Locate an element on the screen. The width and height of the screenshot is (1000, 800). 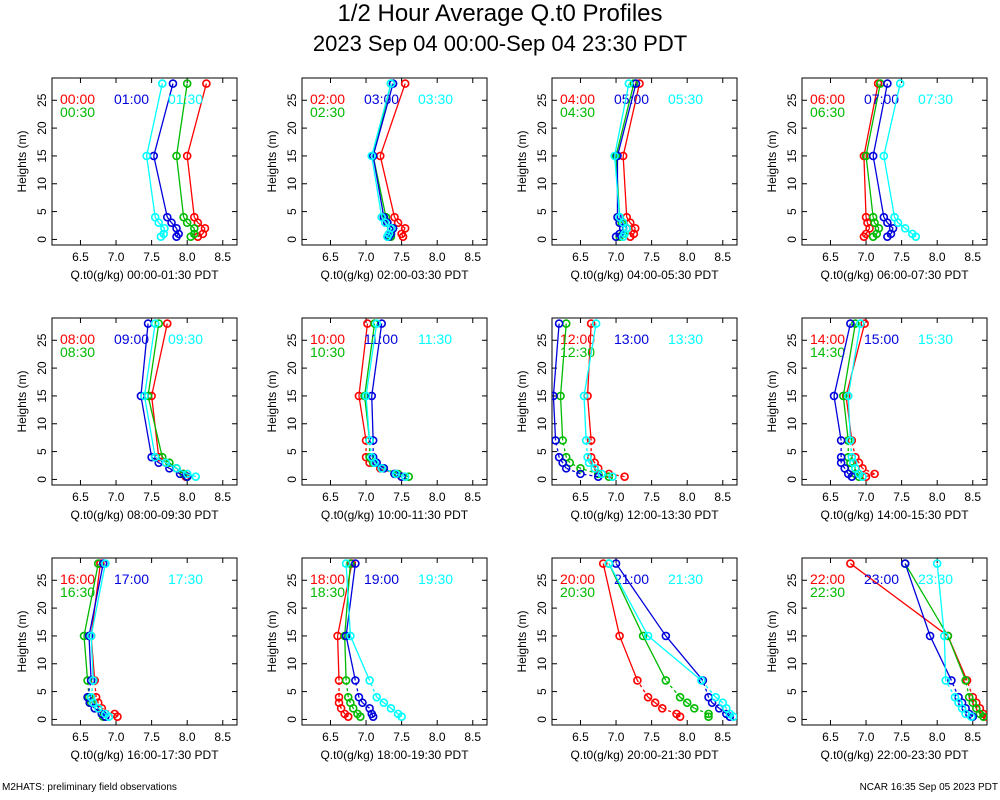
legend-label: 20:30 is located at coordinates (577, 592).